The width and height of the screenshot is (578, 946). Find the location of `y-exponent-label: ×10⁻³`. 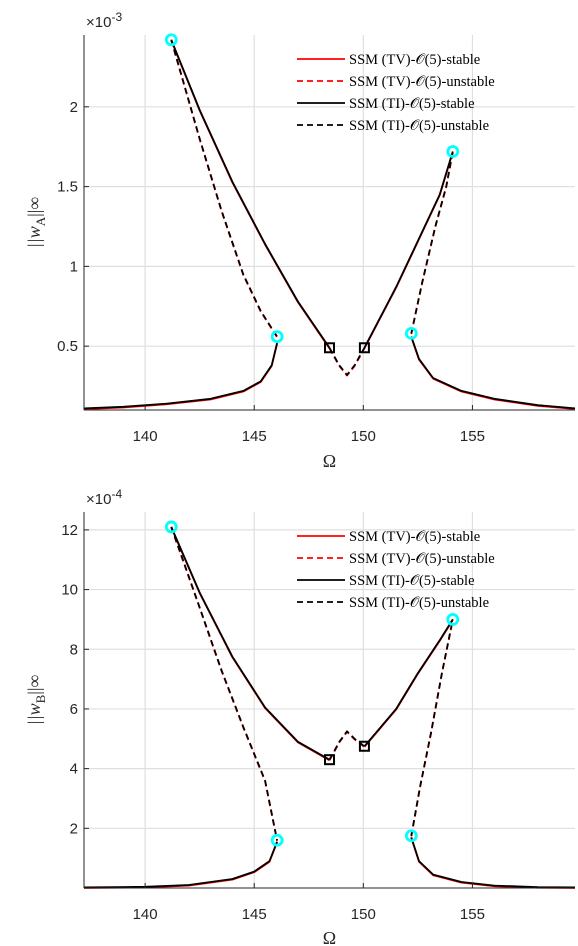

y-exponent-label: ×10⁻³ is located at coordinates (104, 20).